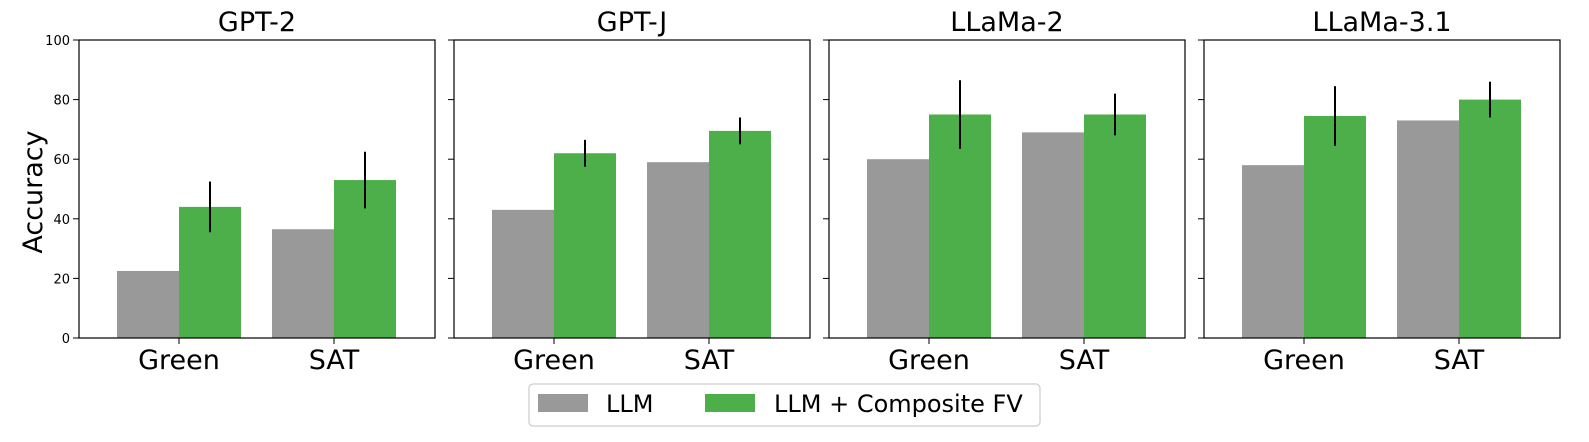 The image size is (1589, 442). I want to click on legend-swatch-llm-composite-fv, so click(730, 403).